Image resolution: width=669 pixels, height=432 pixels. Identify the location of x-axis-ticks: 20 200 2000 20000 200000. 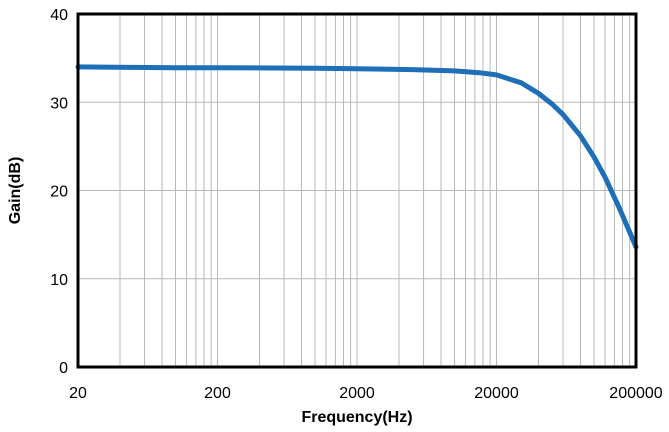
(366, 393).